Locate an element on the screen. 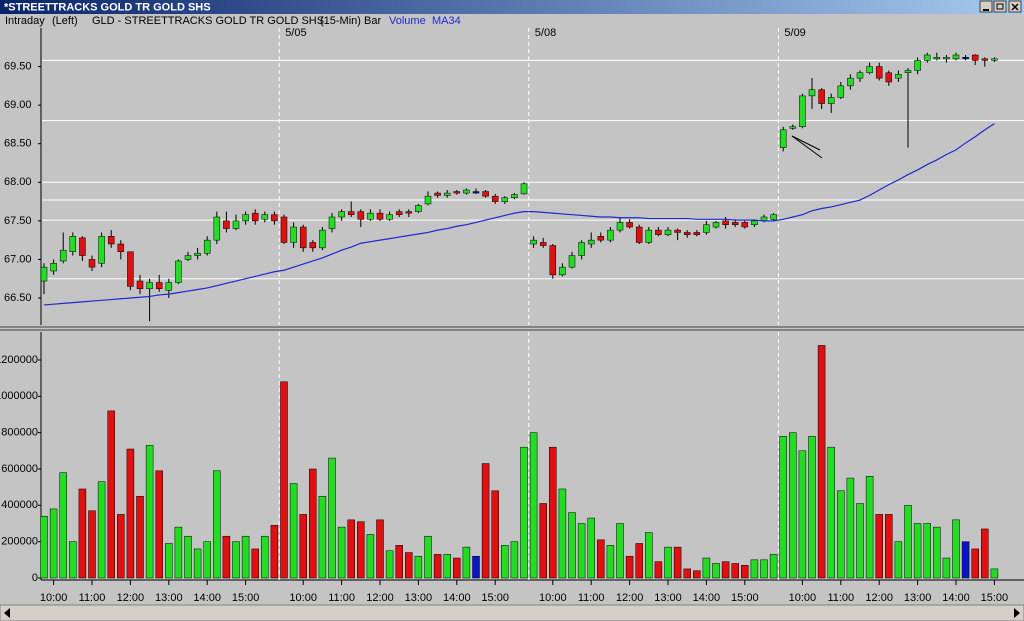 The height and width of the screenshot is (621, 1024). x-tick-label: 11:00 is located at coordinates (840, 598).